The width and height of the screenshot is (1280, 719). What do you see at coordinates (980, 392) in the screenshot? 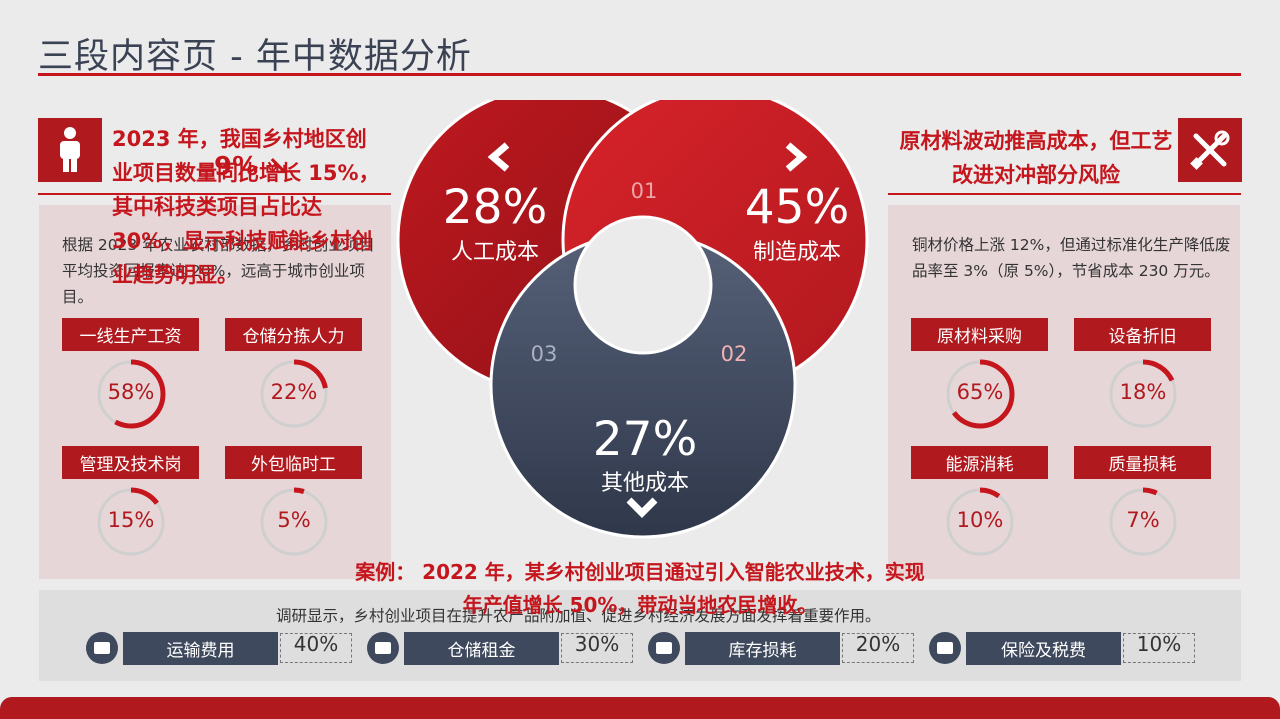
I see `right-ring-value: 65%` at bounding box center [980, 392].